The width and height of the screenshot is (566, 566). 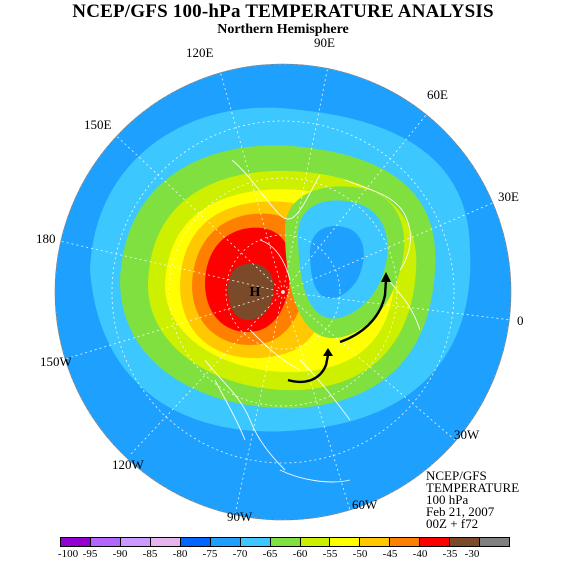 I want to click on color-scale-tick-label: -75, so click(x=210, y=554).